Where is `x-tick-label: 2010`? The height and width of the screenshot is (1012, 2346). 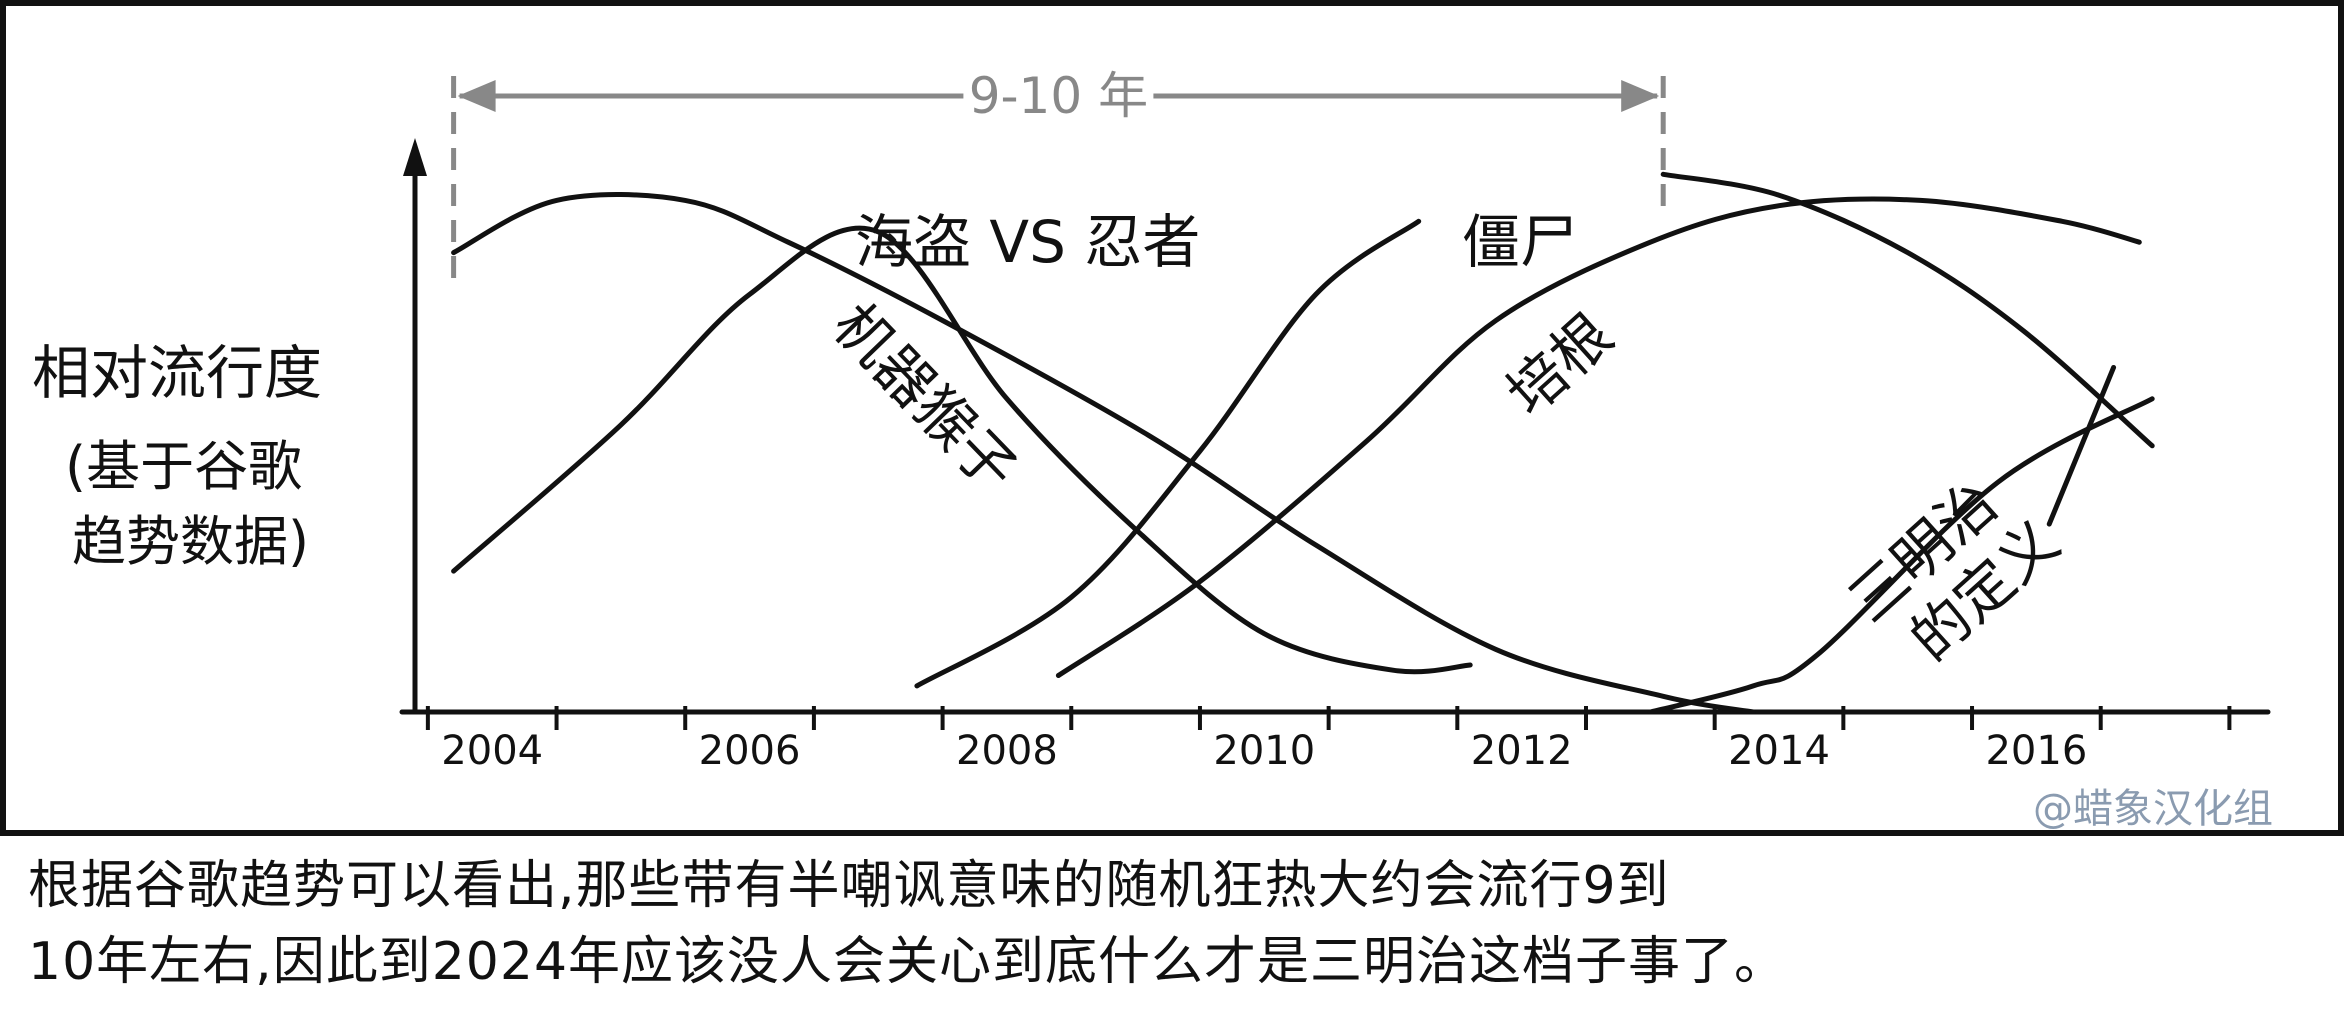 x-tick-label: 2010 is located at coordinates (1264, 751).